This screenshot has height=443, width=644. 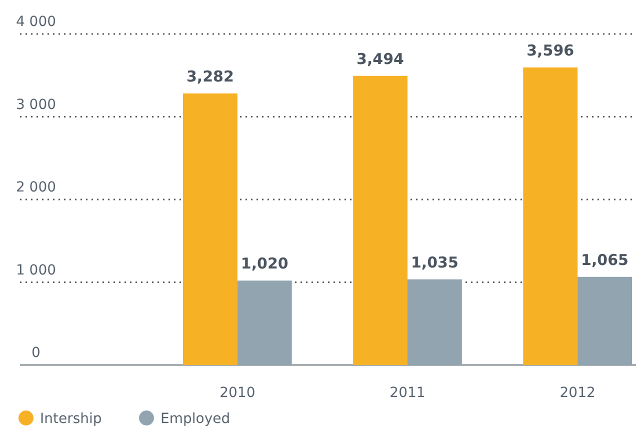 What do you see at coordinates (605, 259) in the screenshot?
I see `data-label: 1,065` at bounding box center [605, 259].